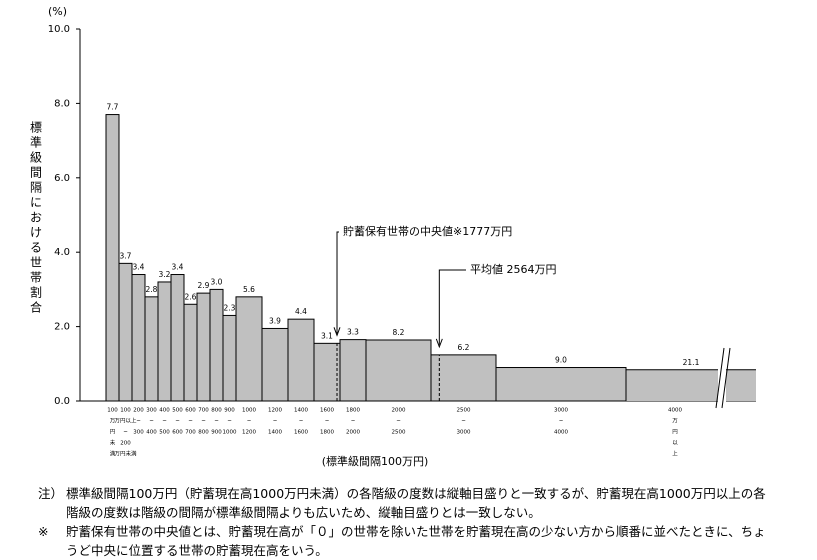 This screenshot has height=560, width=817. What do you see at coordinates (36, 203) in the screenshot?
I see `y-axis-label-char: に` at bounding box center [36, 203].